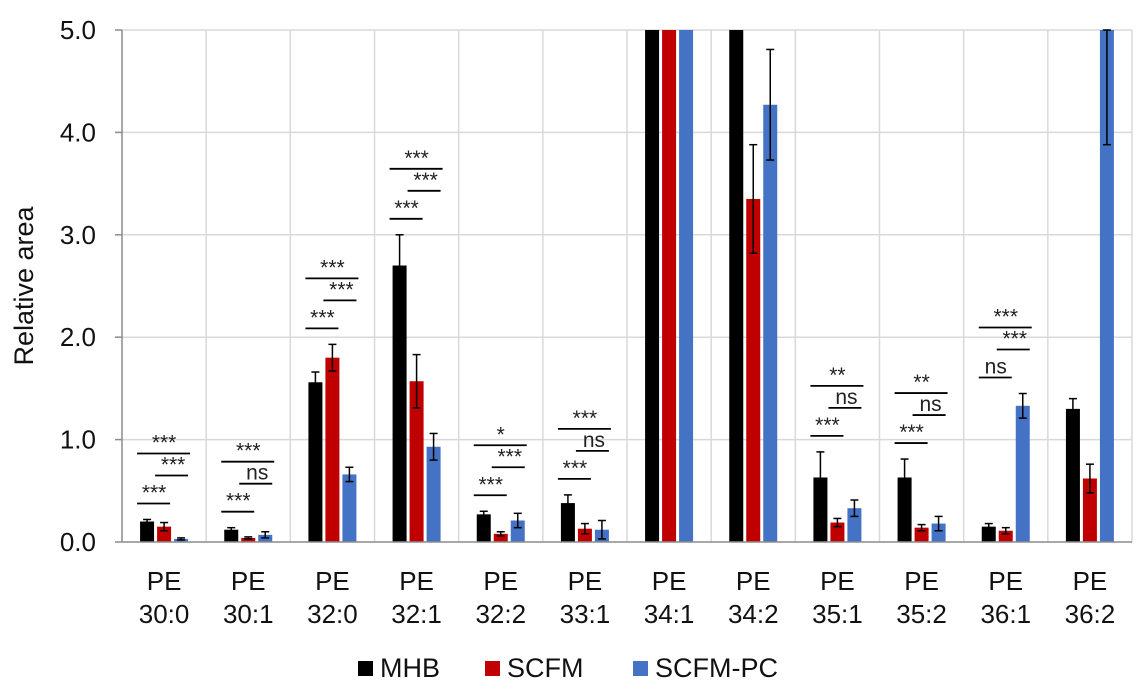 Image resolution: width=1140 pixels, height=689 pixels. I want to click on x-tick-label: PE 36:1, so click(1005, 597).